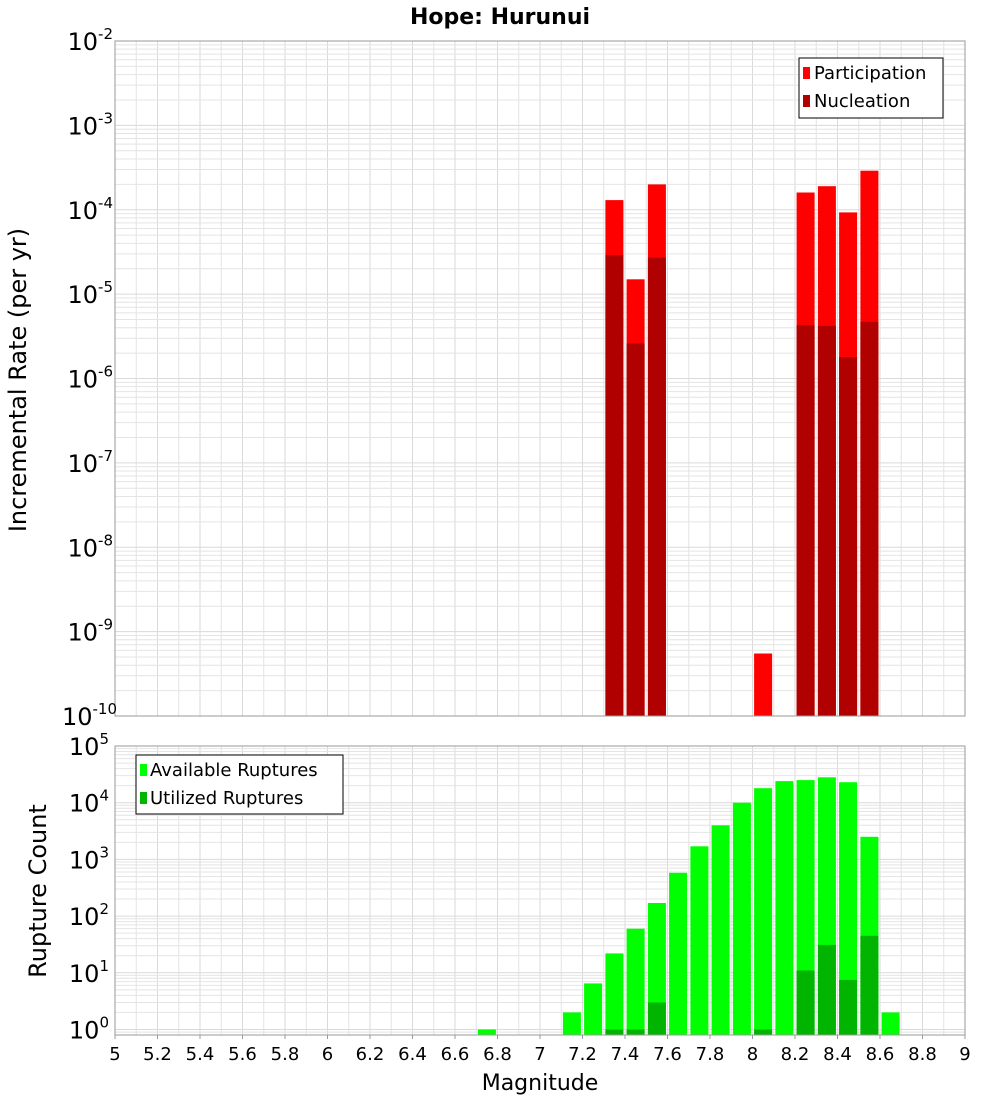 Image resolution: width=1000 pixels, height=1100 pixels. What do you see at coordinates (89, 887) in the screenshot?
I see `bottom-y-ticks: 10⁵ 10⁴ 10³ 10² 10¹ 10⁰` at bounding box center [89, 887].